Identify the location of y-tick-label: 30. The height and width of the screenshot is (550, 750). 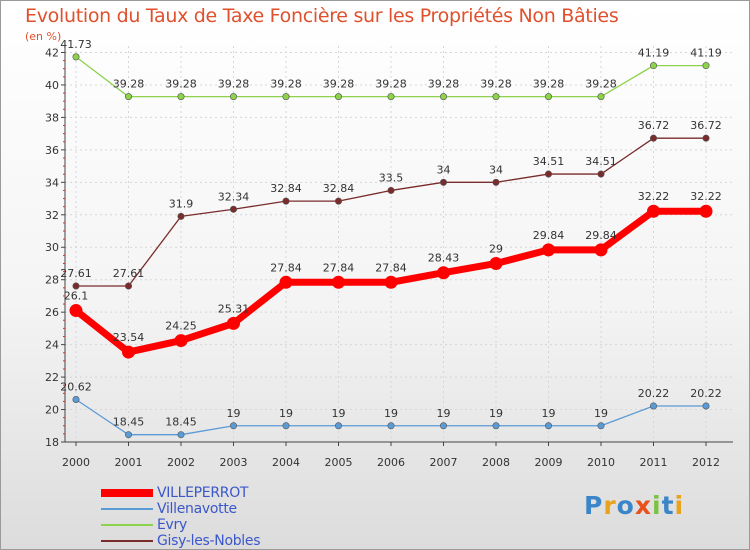
(52, 247).